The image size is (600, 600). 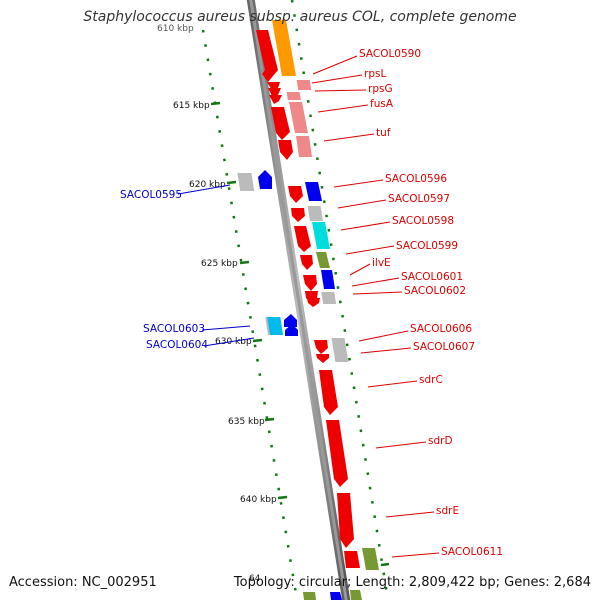 What do you see at coordinates (352, 559) in the screenshot?
I see `gene-sacol0611` at bounding box center [352, 559].